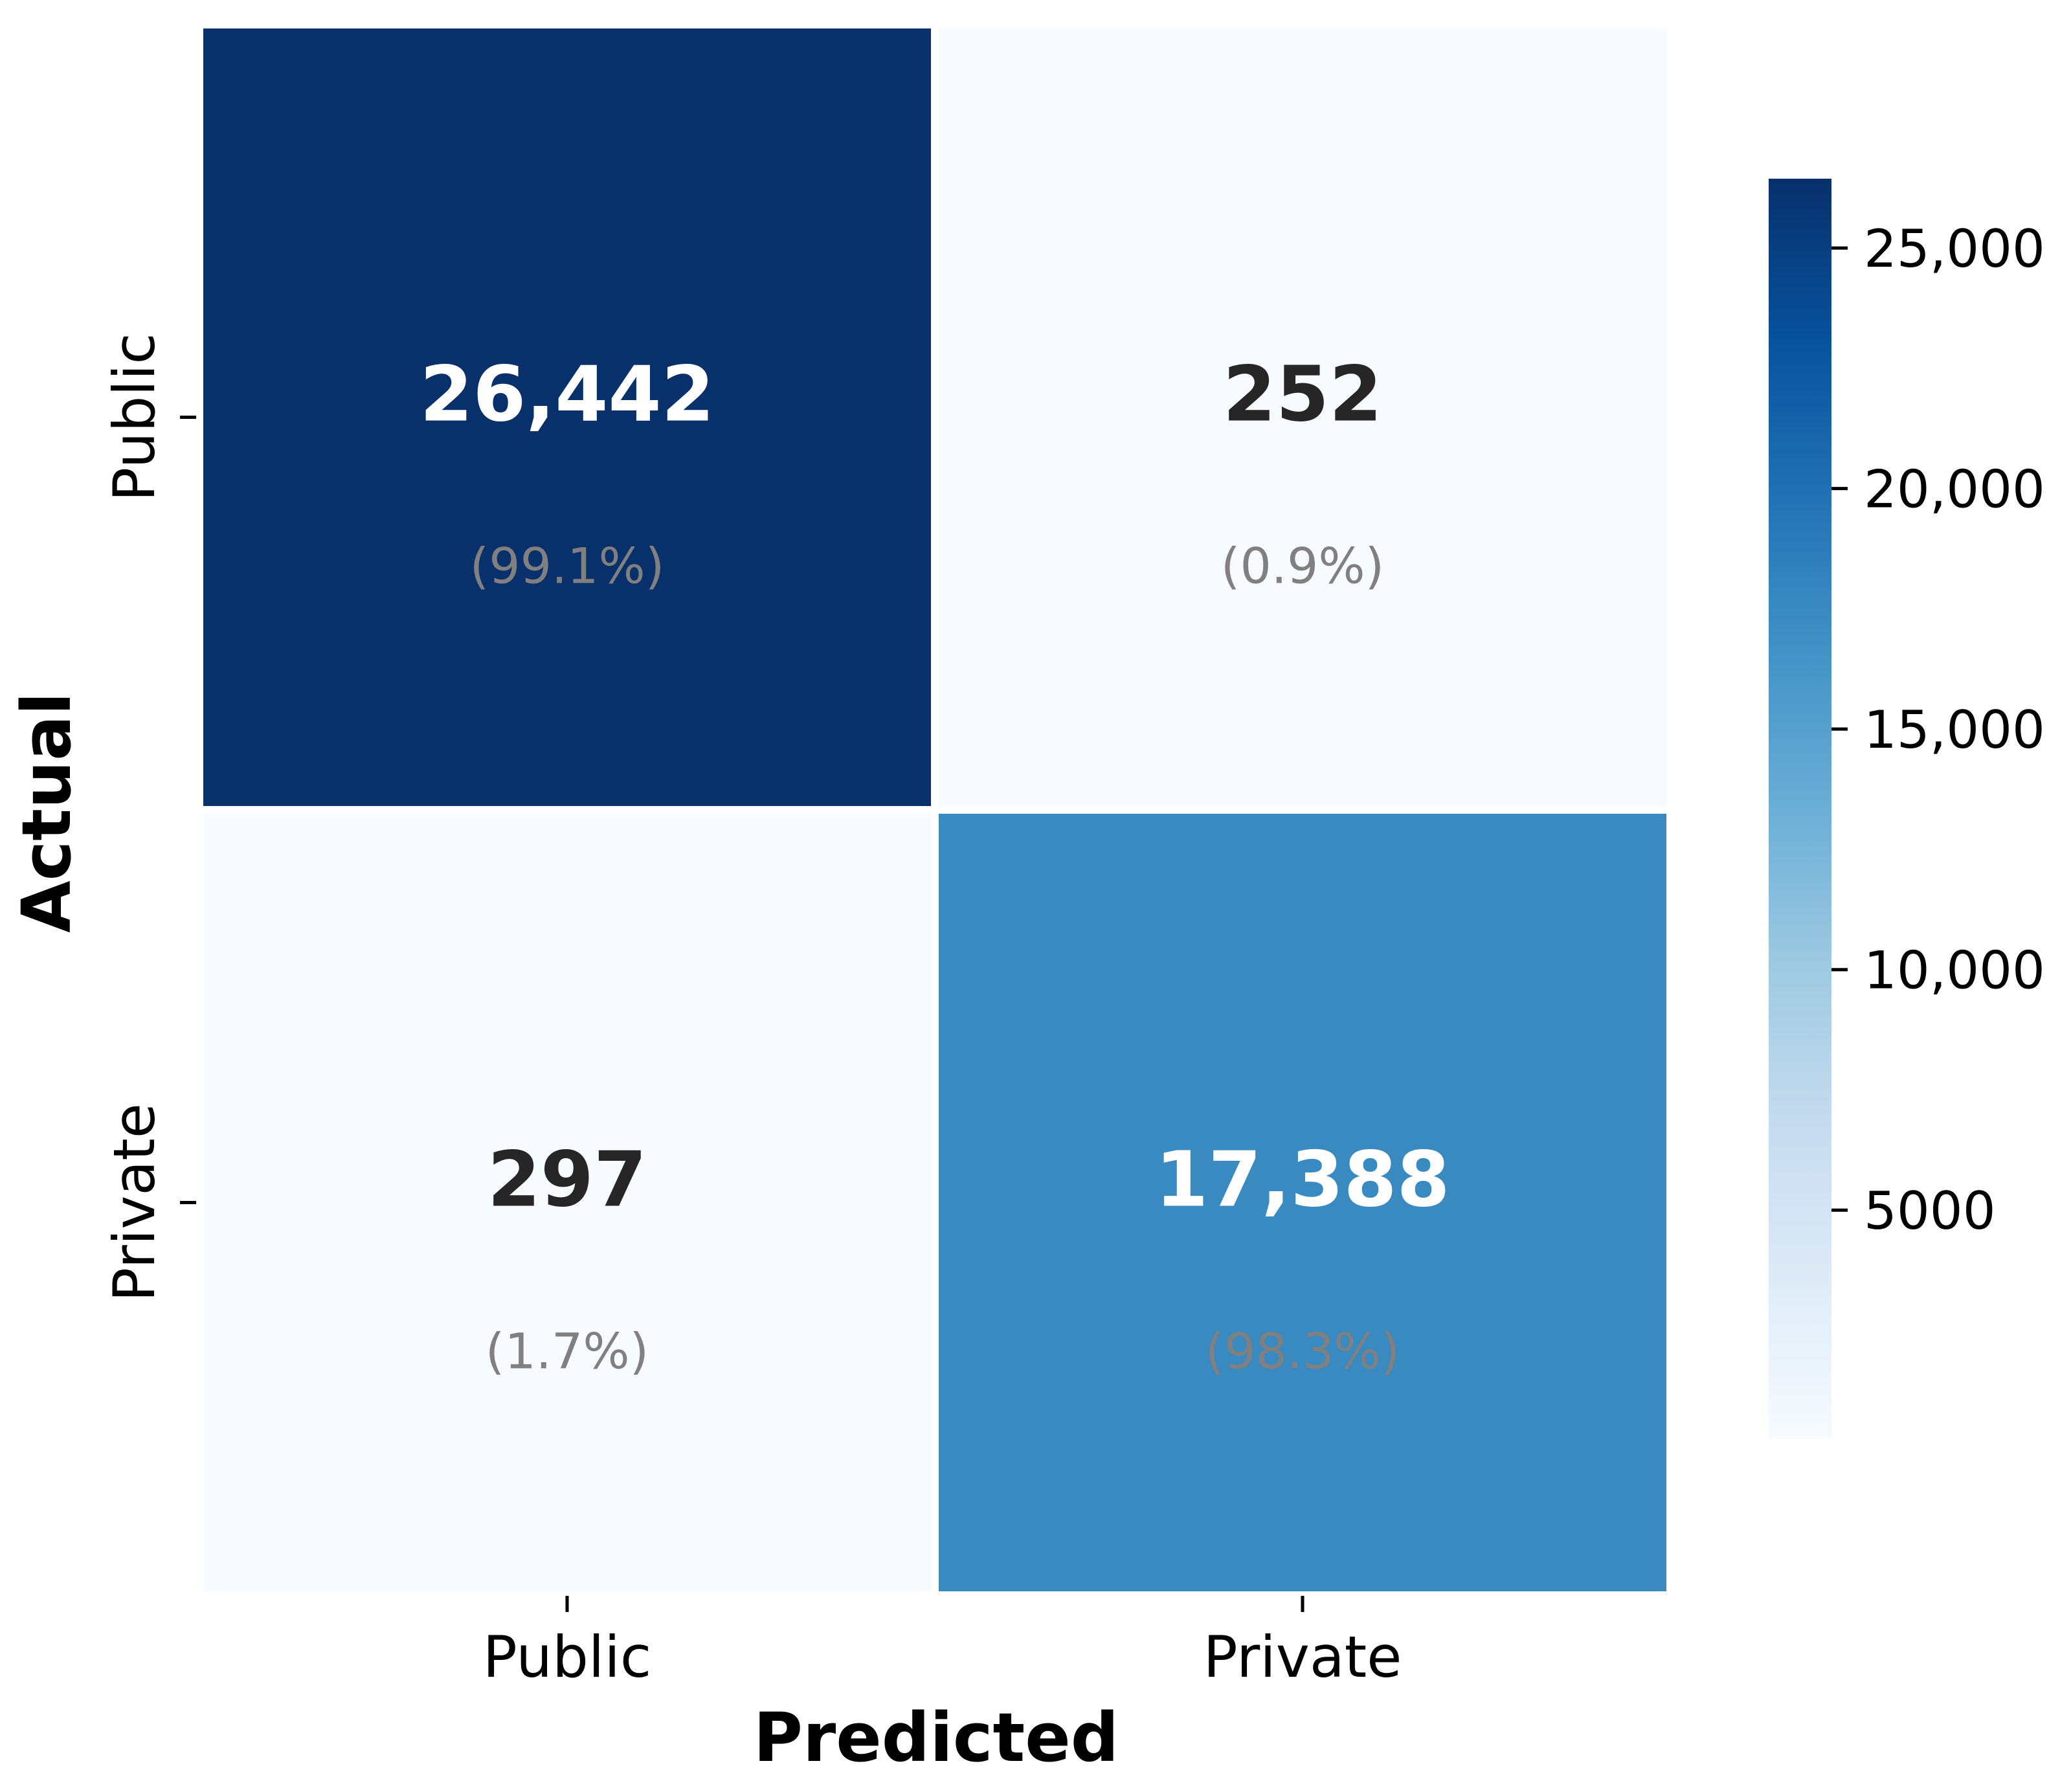  Describe the element at coordinates (1907, 809) in the screenshot. I see `colorbar: 5000 10,000 15,000 20,000 25,000` at that location.